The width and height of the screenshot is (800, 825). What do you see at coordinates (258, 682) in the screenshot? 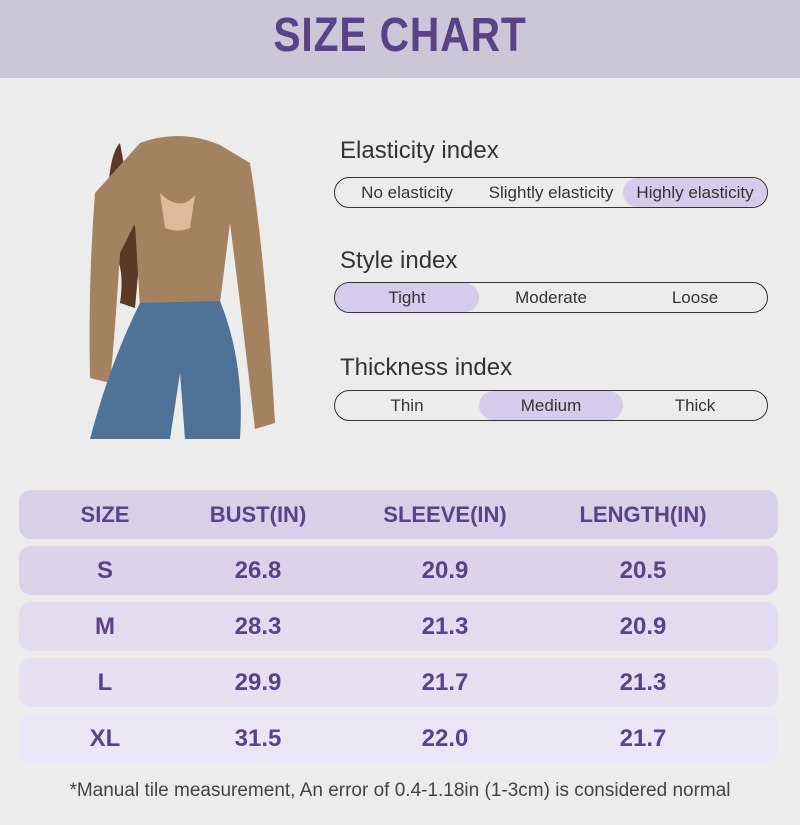
I see `cell-bust: 29.9` at bounding box center [258, 682].